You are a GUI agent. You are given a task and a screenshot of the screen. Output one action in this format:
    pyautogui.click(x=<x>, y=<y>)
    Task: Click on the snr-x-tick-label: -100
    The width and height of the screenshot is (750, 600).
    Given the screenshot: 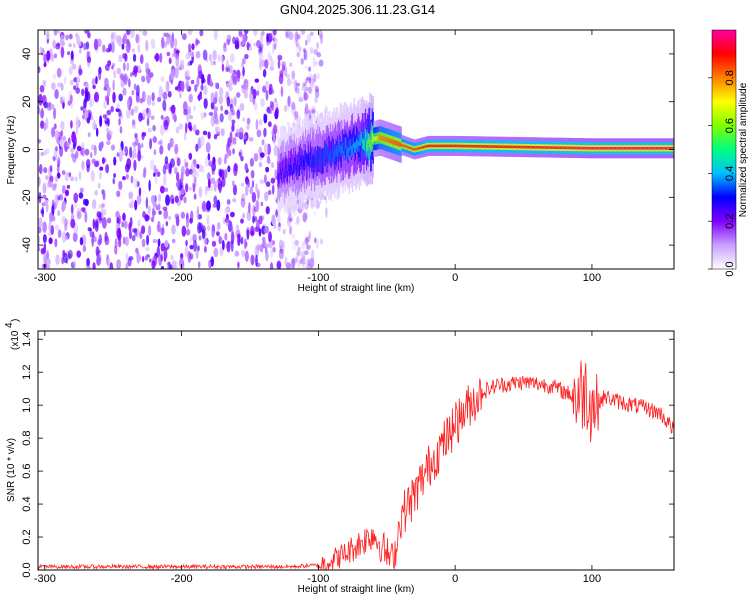 What is the action you would take?
    pyautogui.click(x=318, y=579)
    